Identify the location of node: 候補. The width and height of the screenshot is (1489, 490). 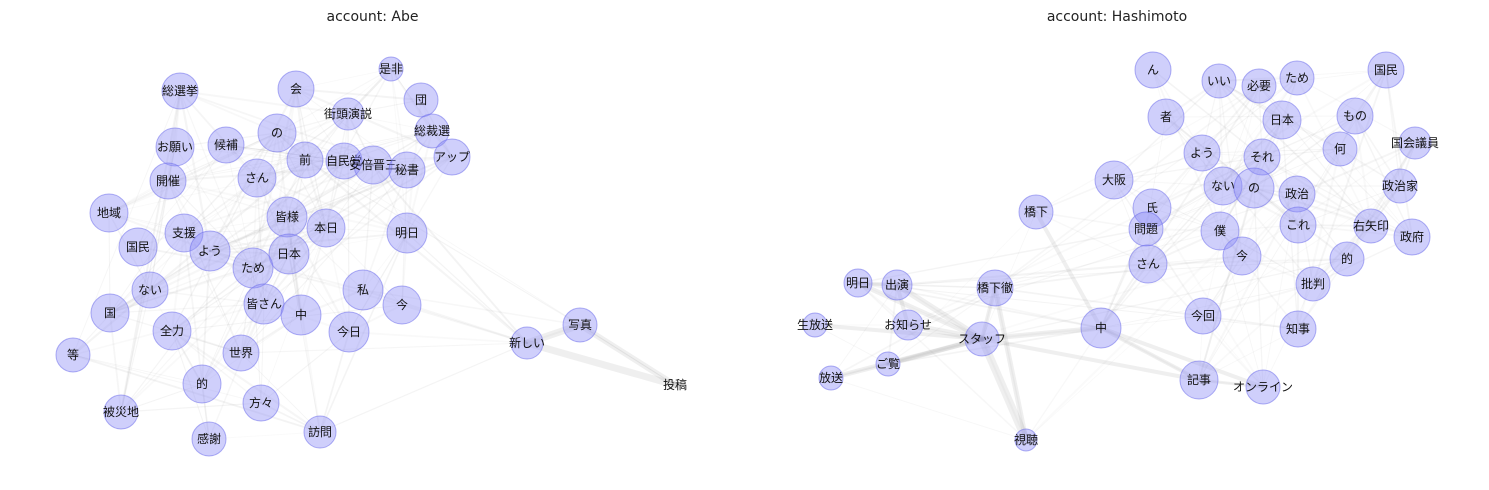
(226, 145).